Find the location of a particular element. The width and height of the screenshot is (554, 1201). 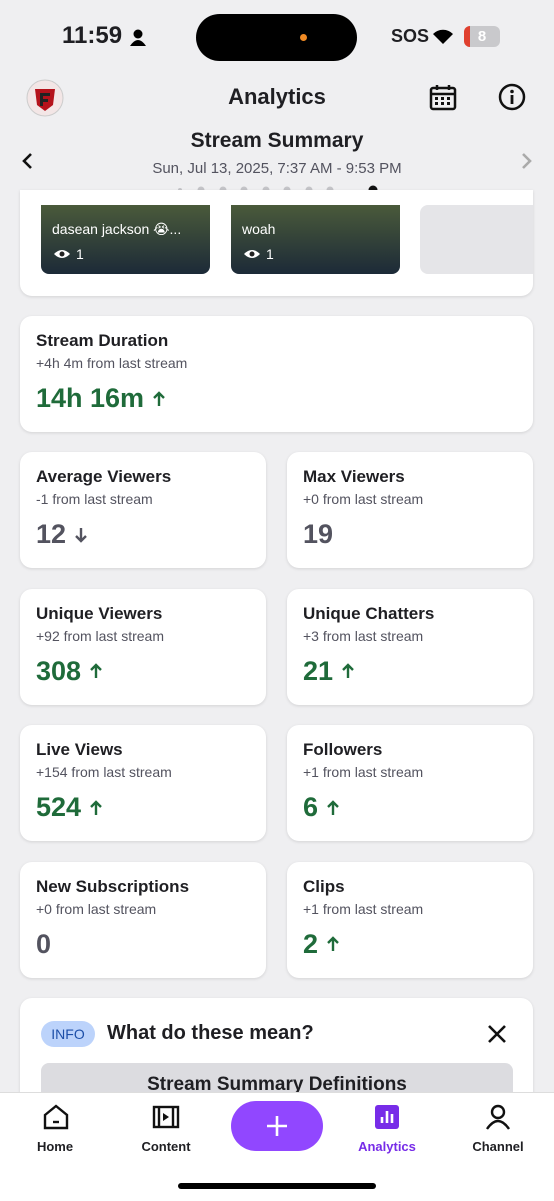

nav-label: Home is located at coordinates (55, 1146).